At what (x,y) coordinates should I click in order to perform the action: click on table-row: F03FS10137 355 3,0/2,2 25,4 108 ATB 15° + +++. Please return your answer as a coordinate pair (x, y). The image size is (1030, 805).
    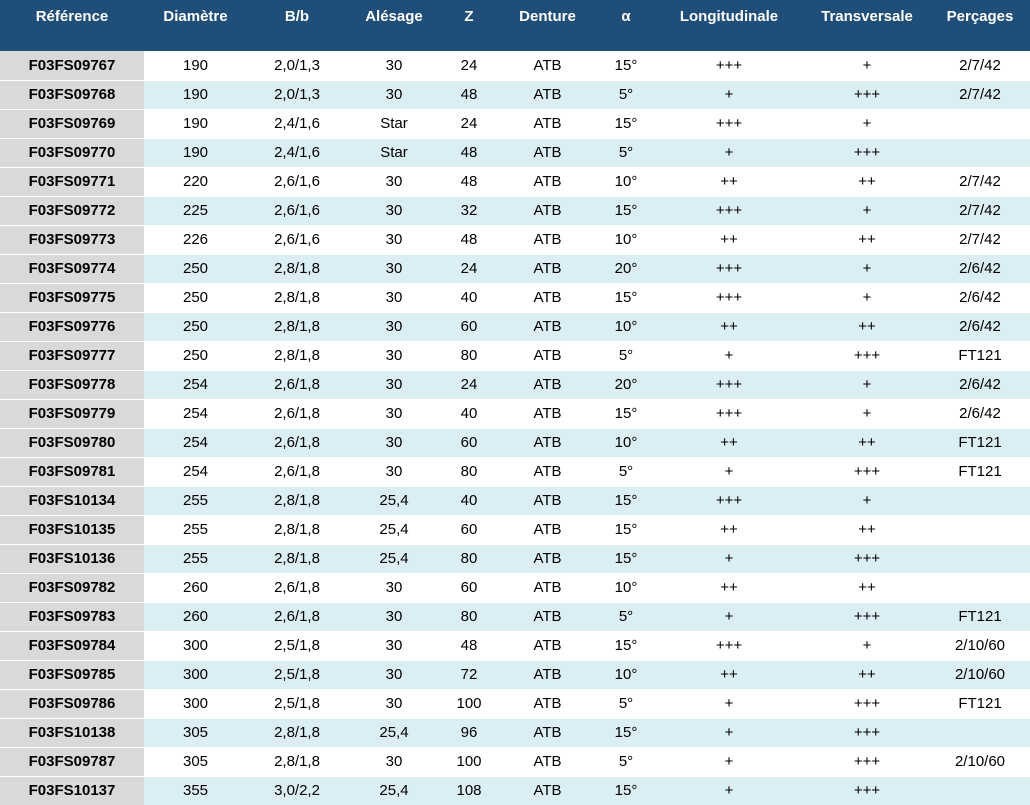
    Looking at the image, I should click on (515, 790).